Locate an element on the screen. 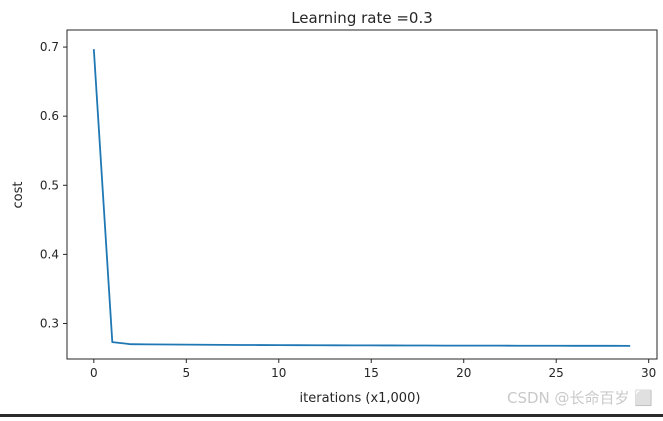 This screenshot has height=421, width=663. chart-title: Learning rate =0.3 is located at coordinates (362, 18).